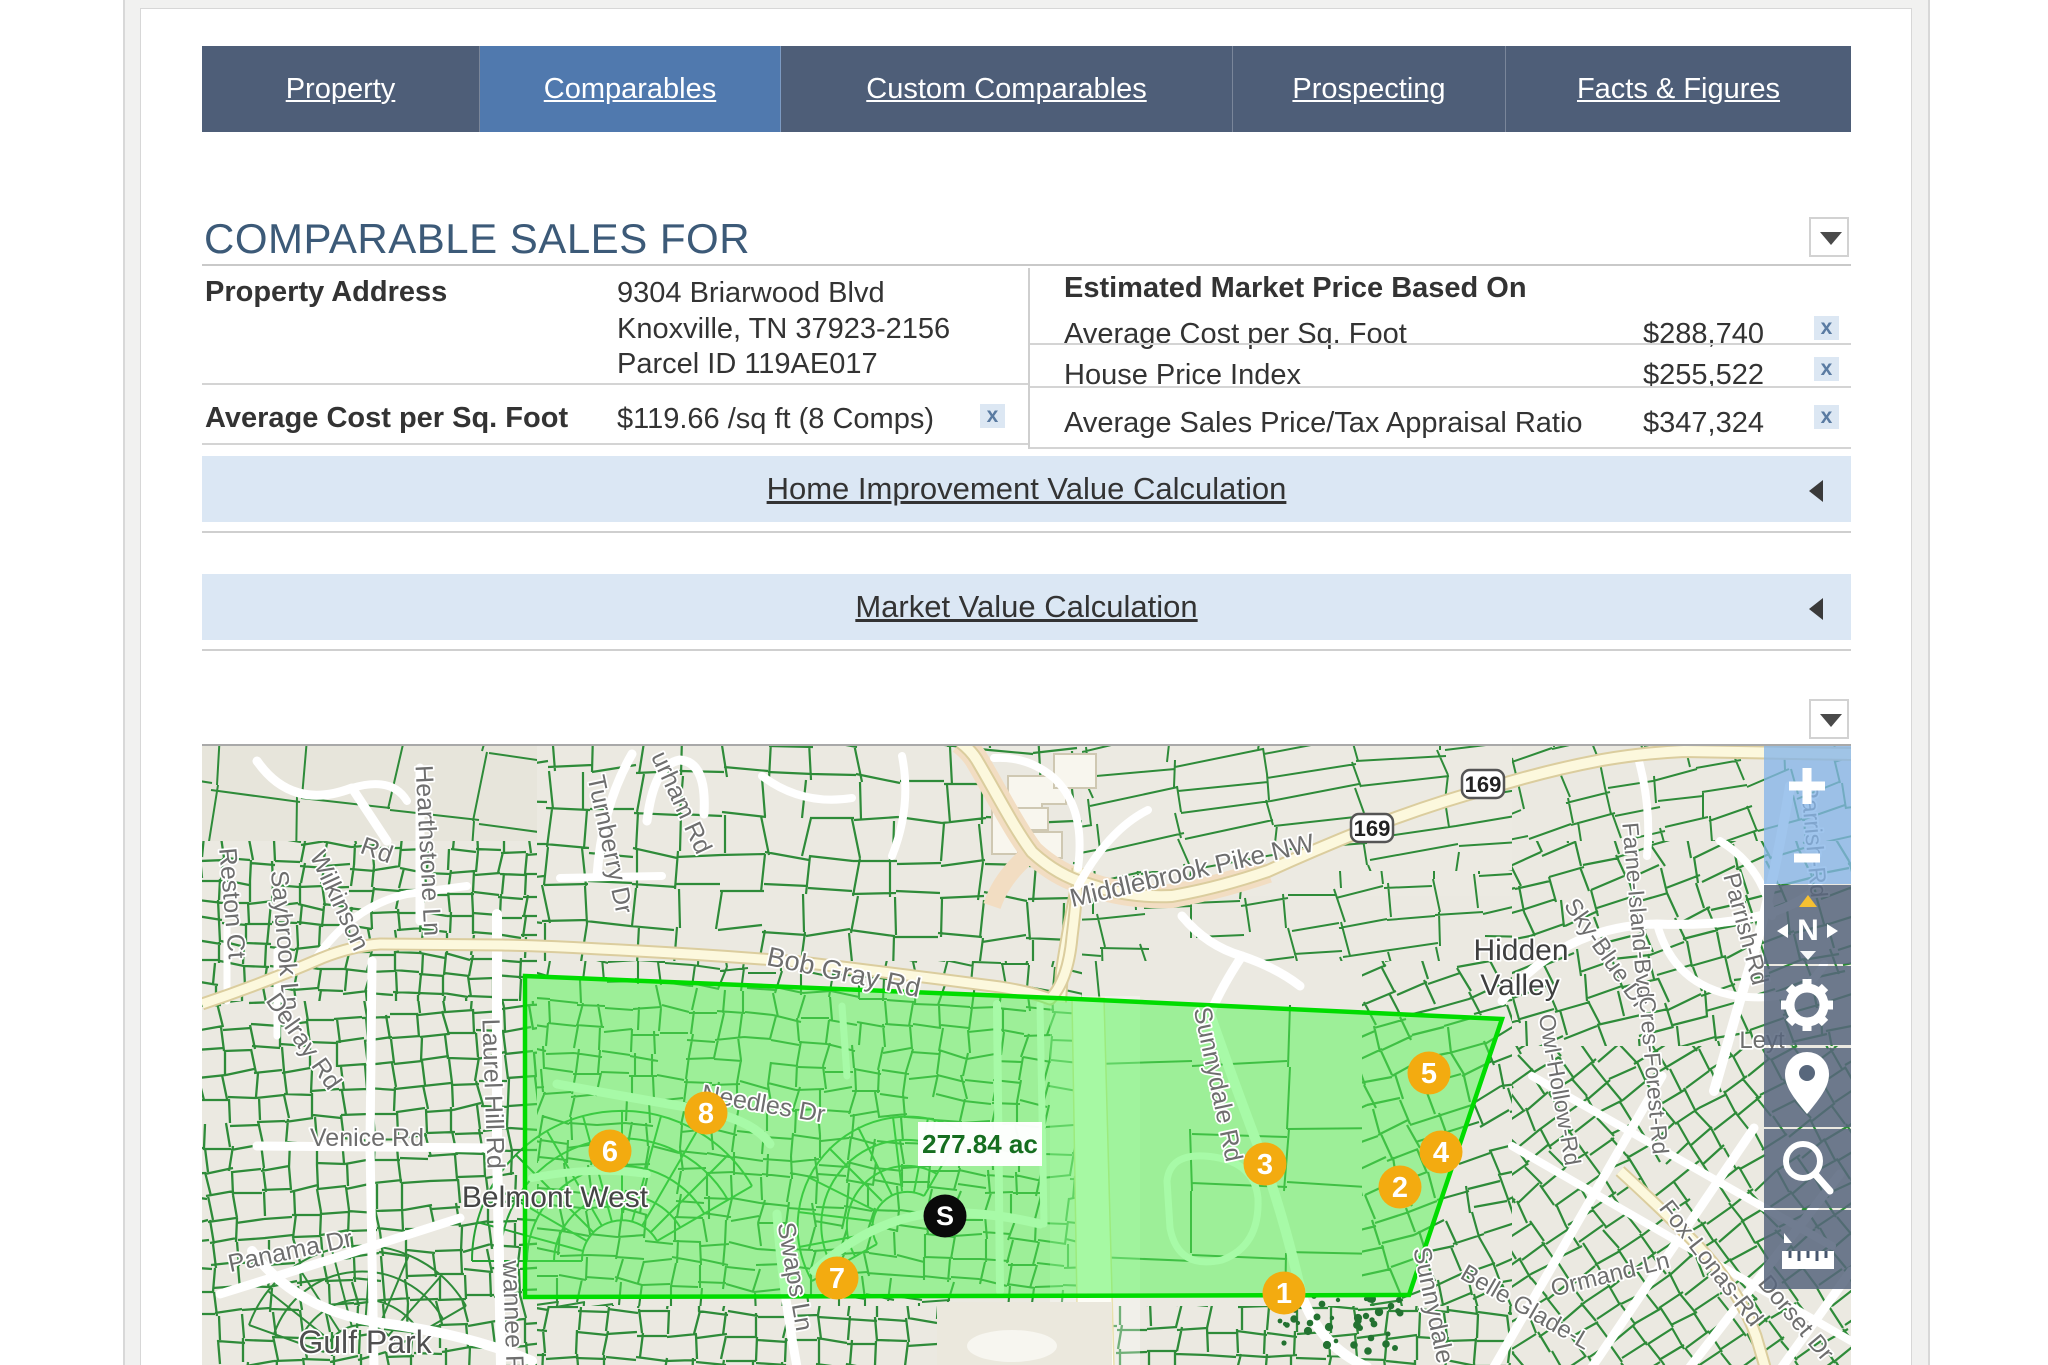 This screenshot has width=2048, height=1365. I want to click on svg-text: 4, so click(1441, 1153).